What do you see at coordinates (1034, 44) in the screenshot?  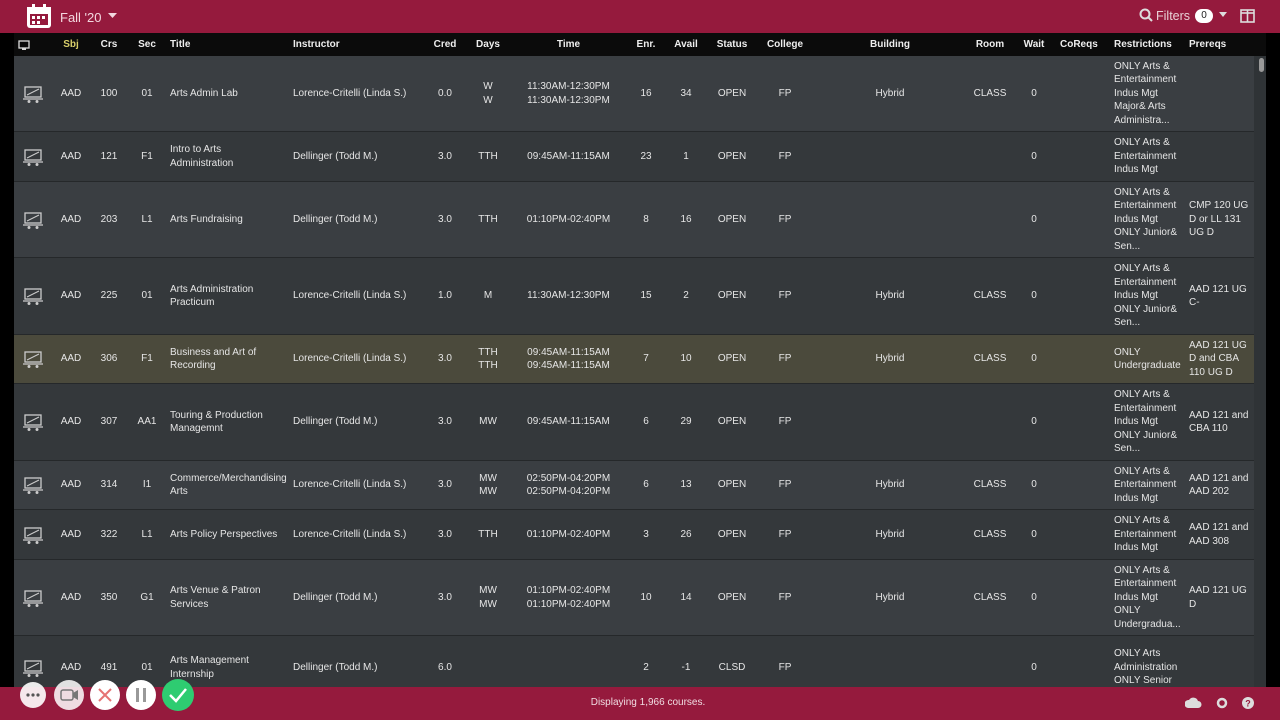 I see `column-header-cell: Wait` at bounding box center [1034, 44].